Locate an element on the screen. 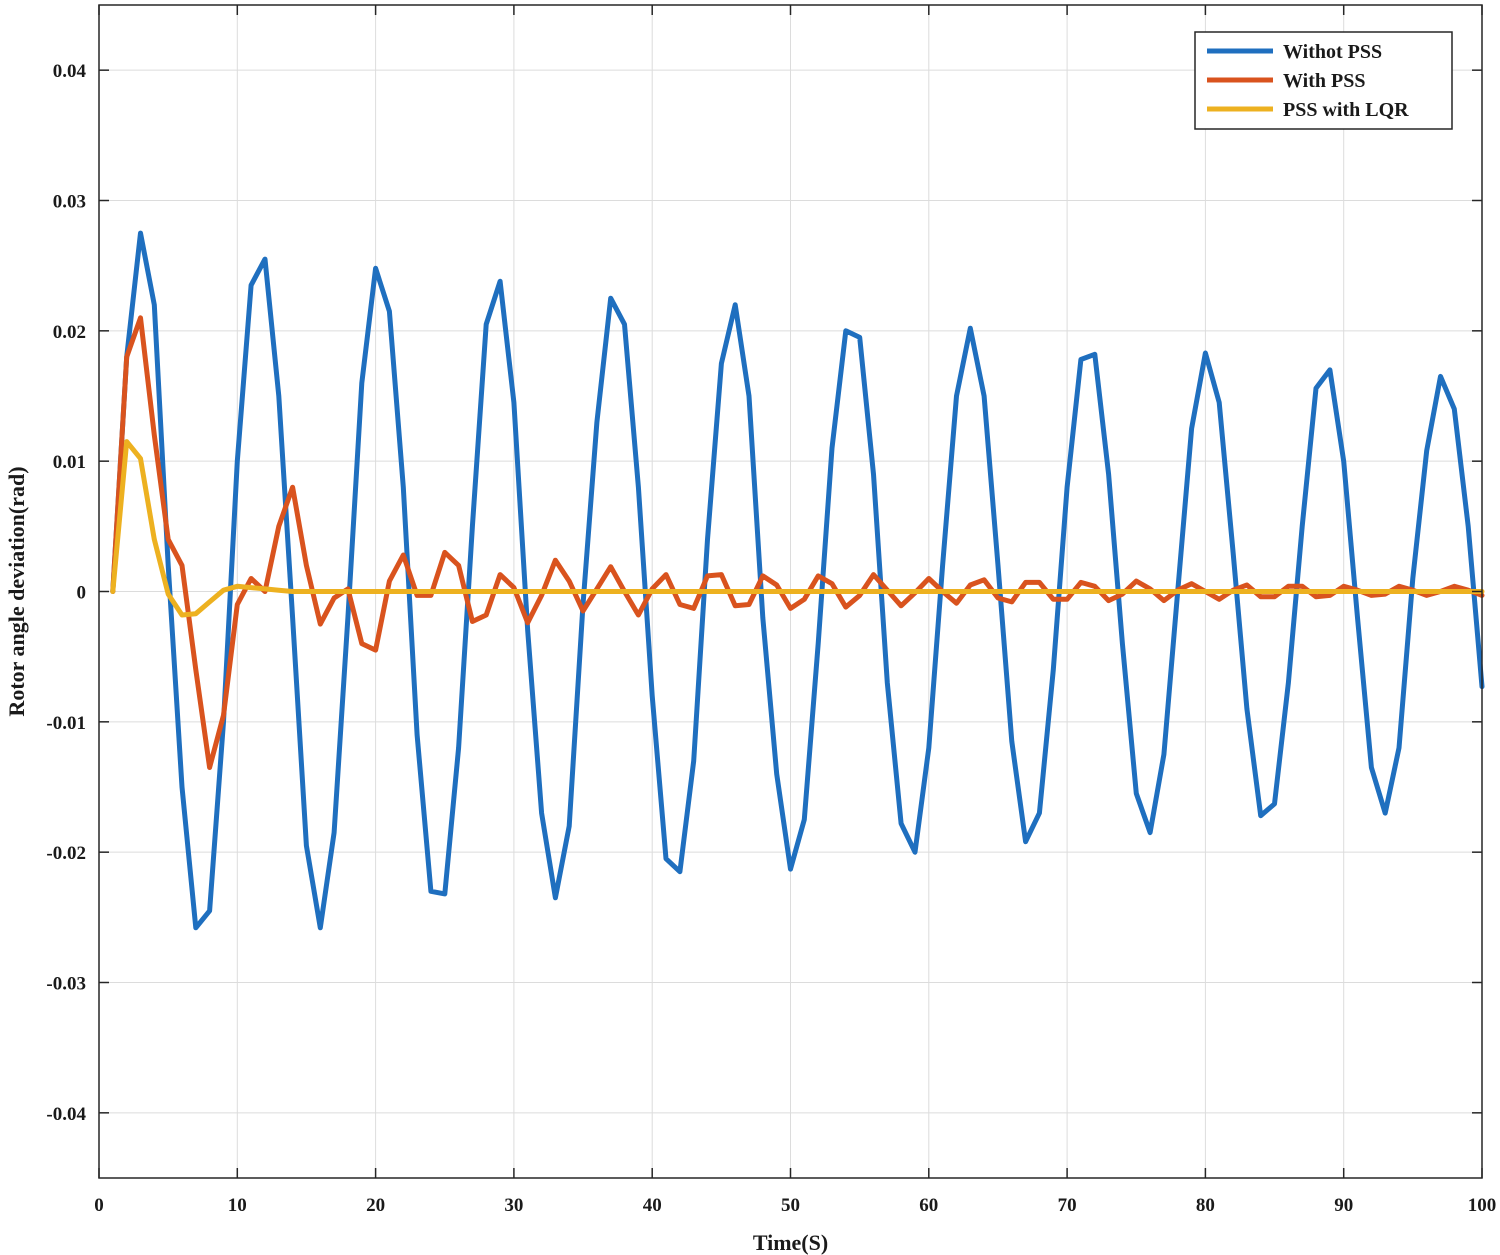  y-tick-label: 0.01 is located at coordinates (69, 462).